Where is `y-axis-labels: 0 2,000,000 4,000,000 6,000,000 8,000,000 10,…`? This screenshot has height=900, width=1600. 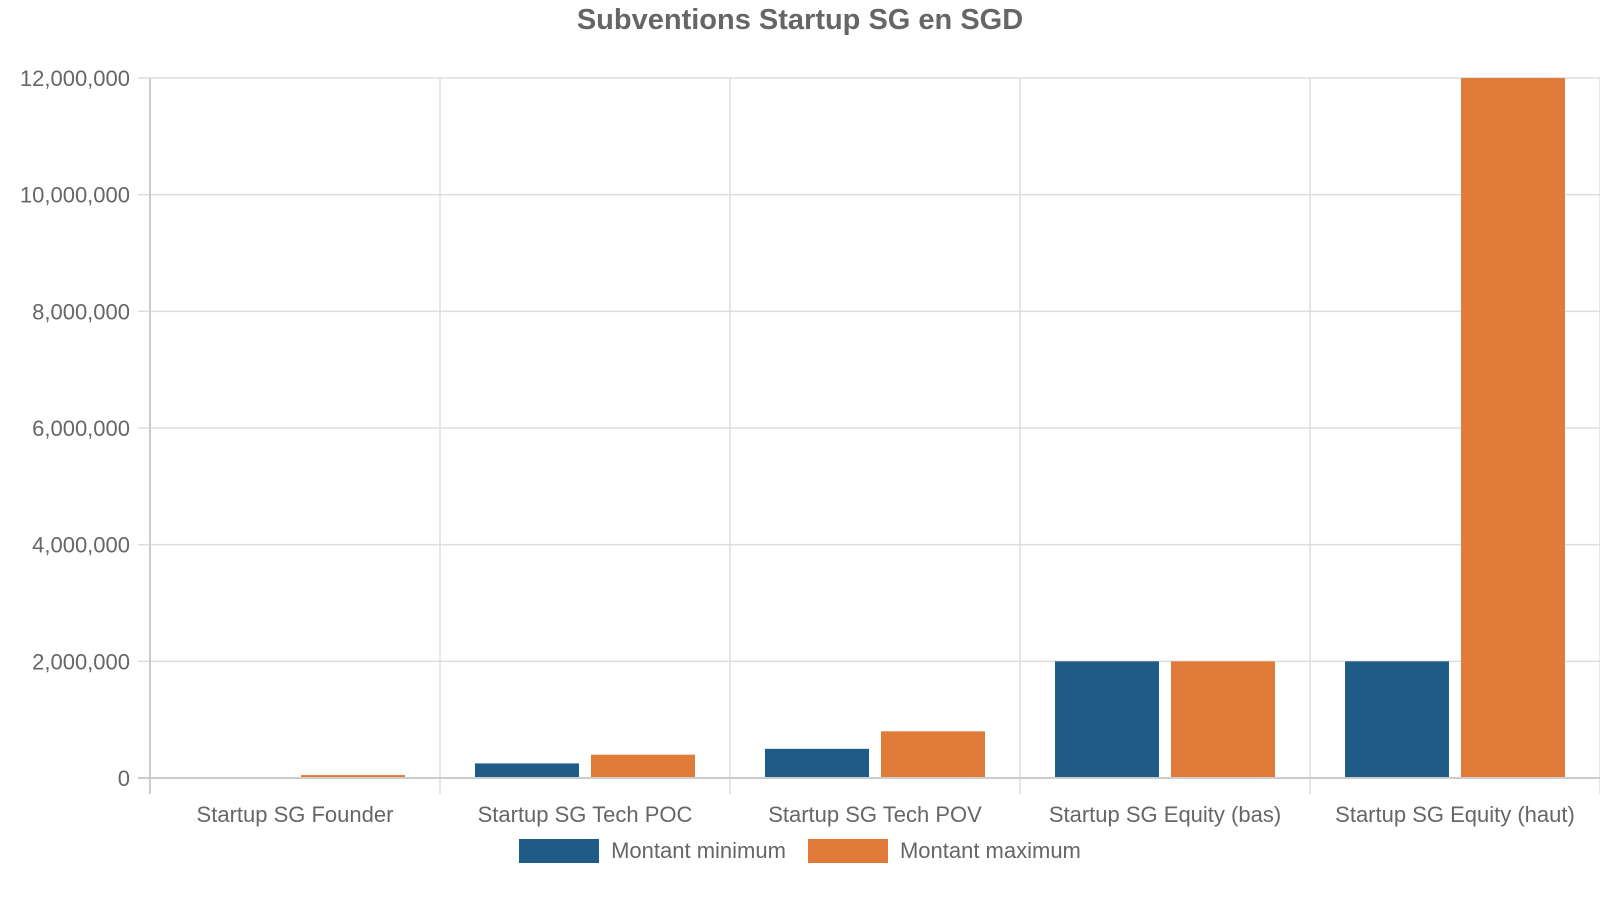
y-axis-labels: 0 2,000,000 4,000,000 6,000,000 8,000,000 10,… is located at coordinates (75, 428).